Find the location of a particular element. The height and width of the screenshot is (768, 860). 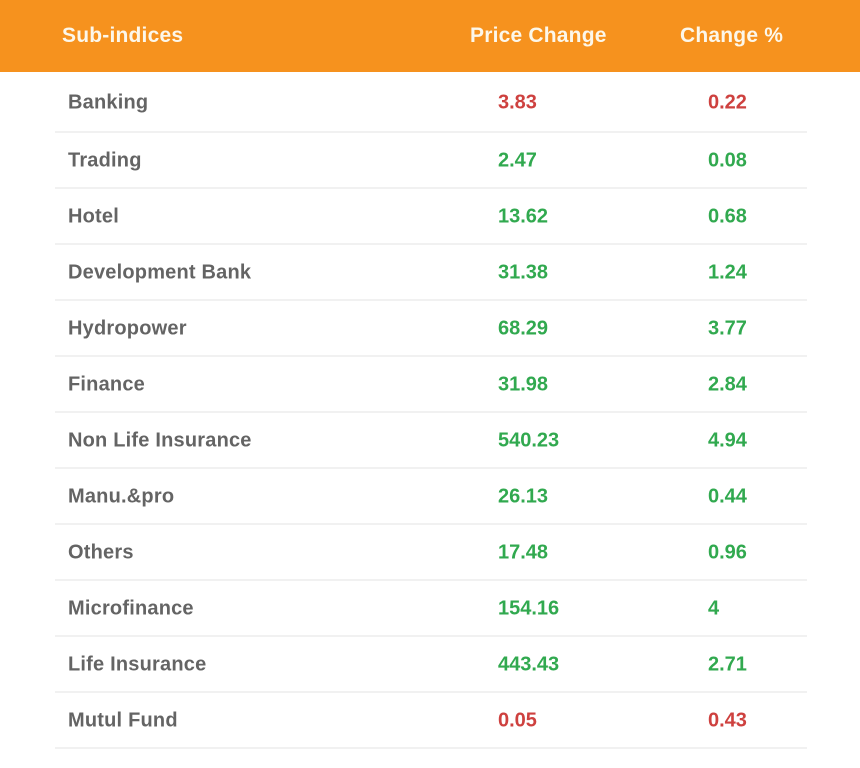

row-label: Hydropower is located at coordinates (127, 328).